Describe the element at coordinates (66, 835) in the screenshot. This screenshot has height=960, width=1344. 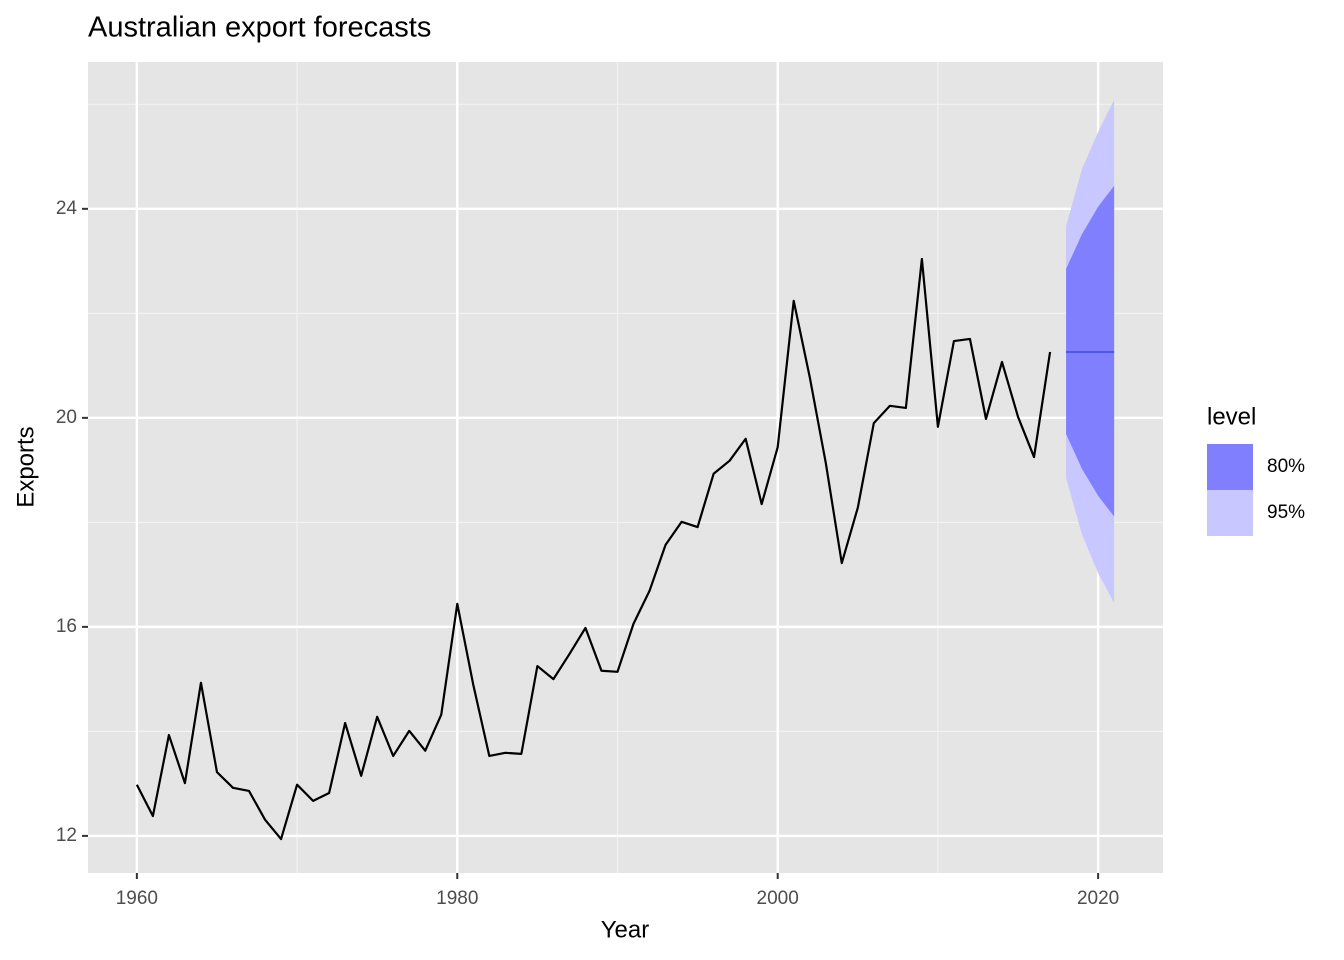
I see `y-tick-label: 12` at that location.